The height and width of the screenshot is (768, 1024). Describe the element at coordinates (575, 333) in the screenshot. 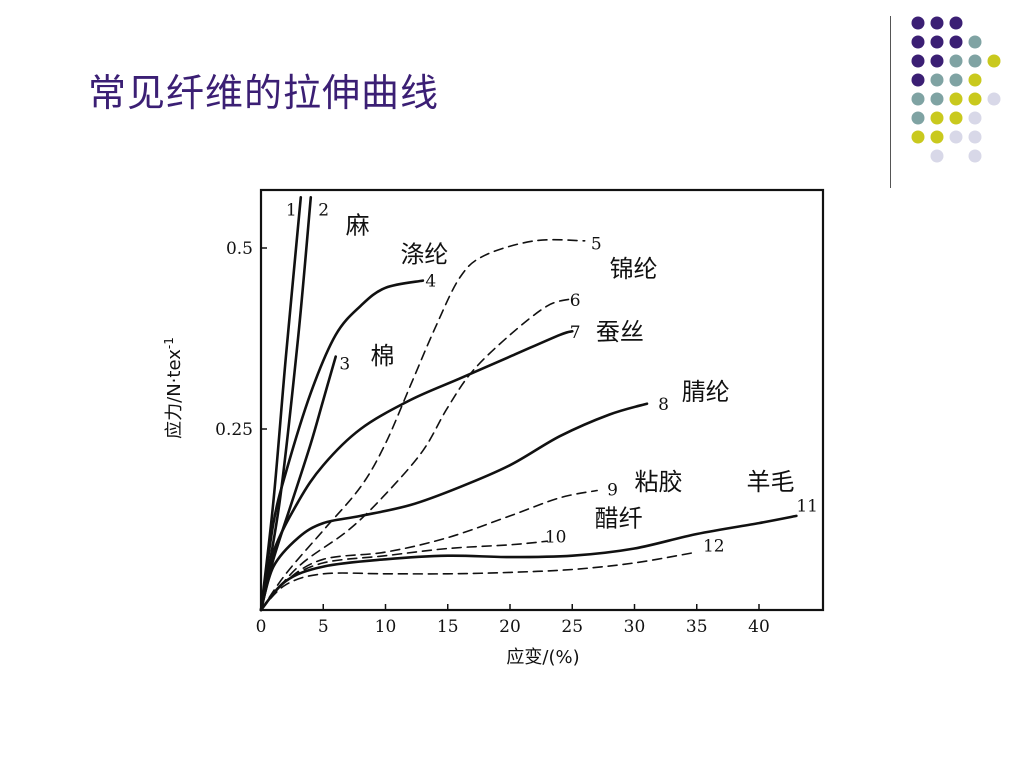

I see `curve-number-label: 7` at that location.